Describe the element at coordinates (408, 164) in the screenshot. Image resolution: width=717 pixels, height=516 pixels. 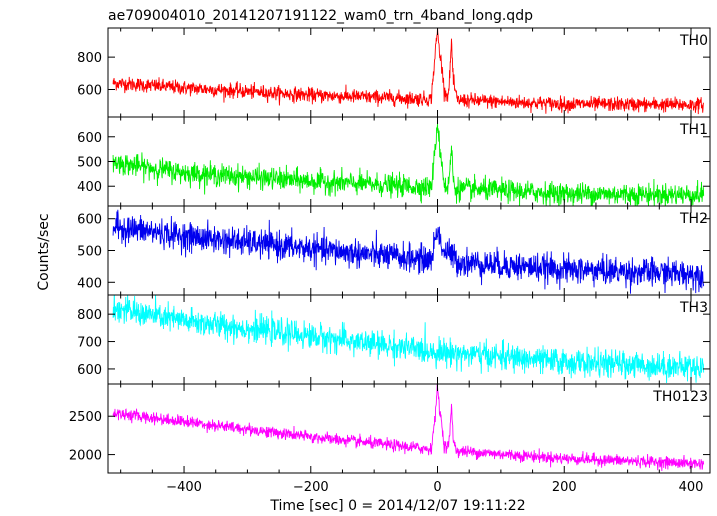
I see `series-line-th1` at that location.